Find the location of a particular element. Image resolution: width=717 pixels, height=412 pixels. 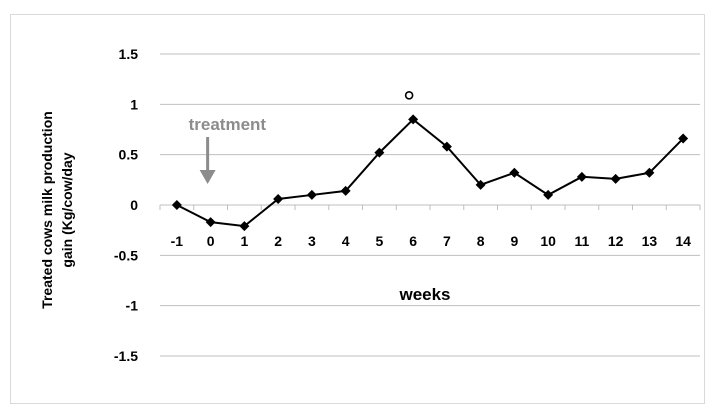

x-tick-labels: -1 0 1 2 3 4 5 6 7 8 9 10 11 12 13 14 is located at coordinates (431, 241).